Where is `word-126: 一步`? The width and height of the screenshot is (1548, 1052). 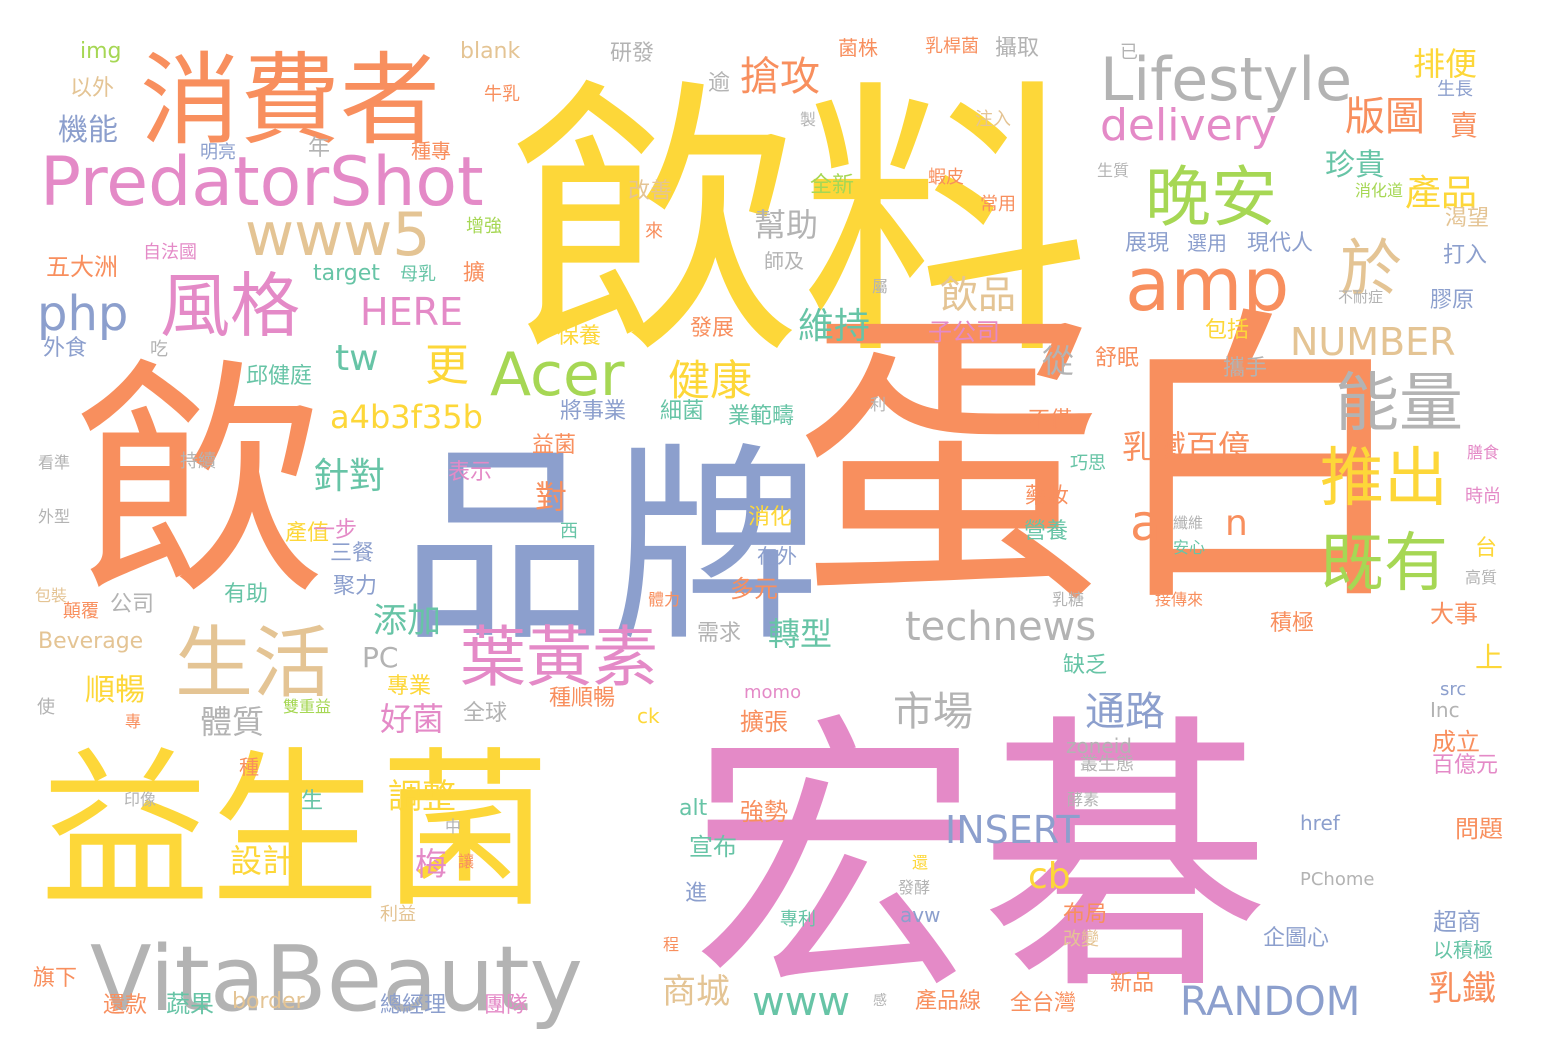
word-126: 一步 is located at coordinates (335, 530).